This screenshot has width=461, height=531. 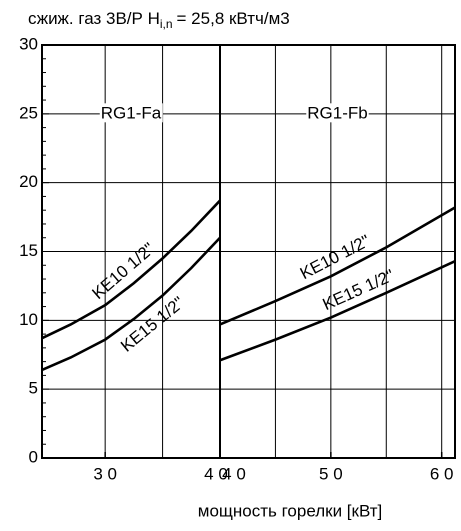 I want to click on y-tick-label: 15, so click(x=28, y=250).